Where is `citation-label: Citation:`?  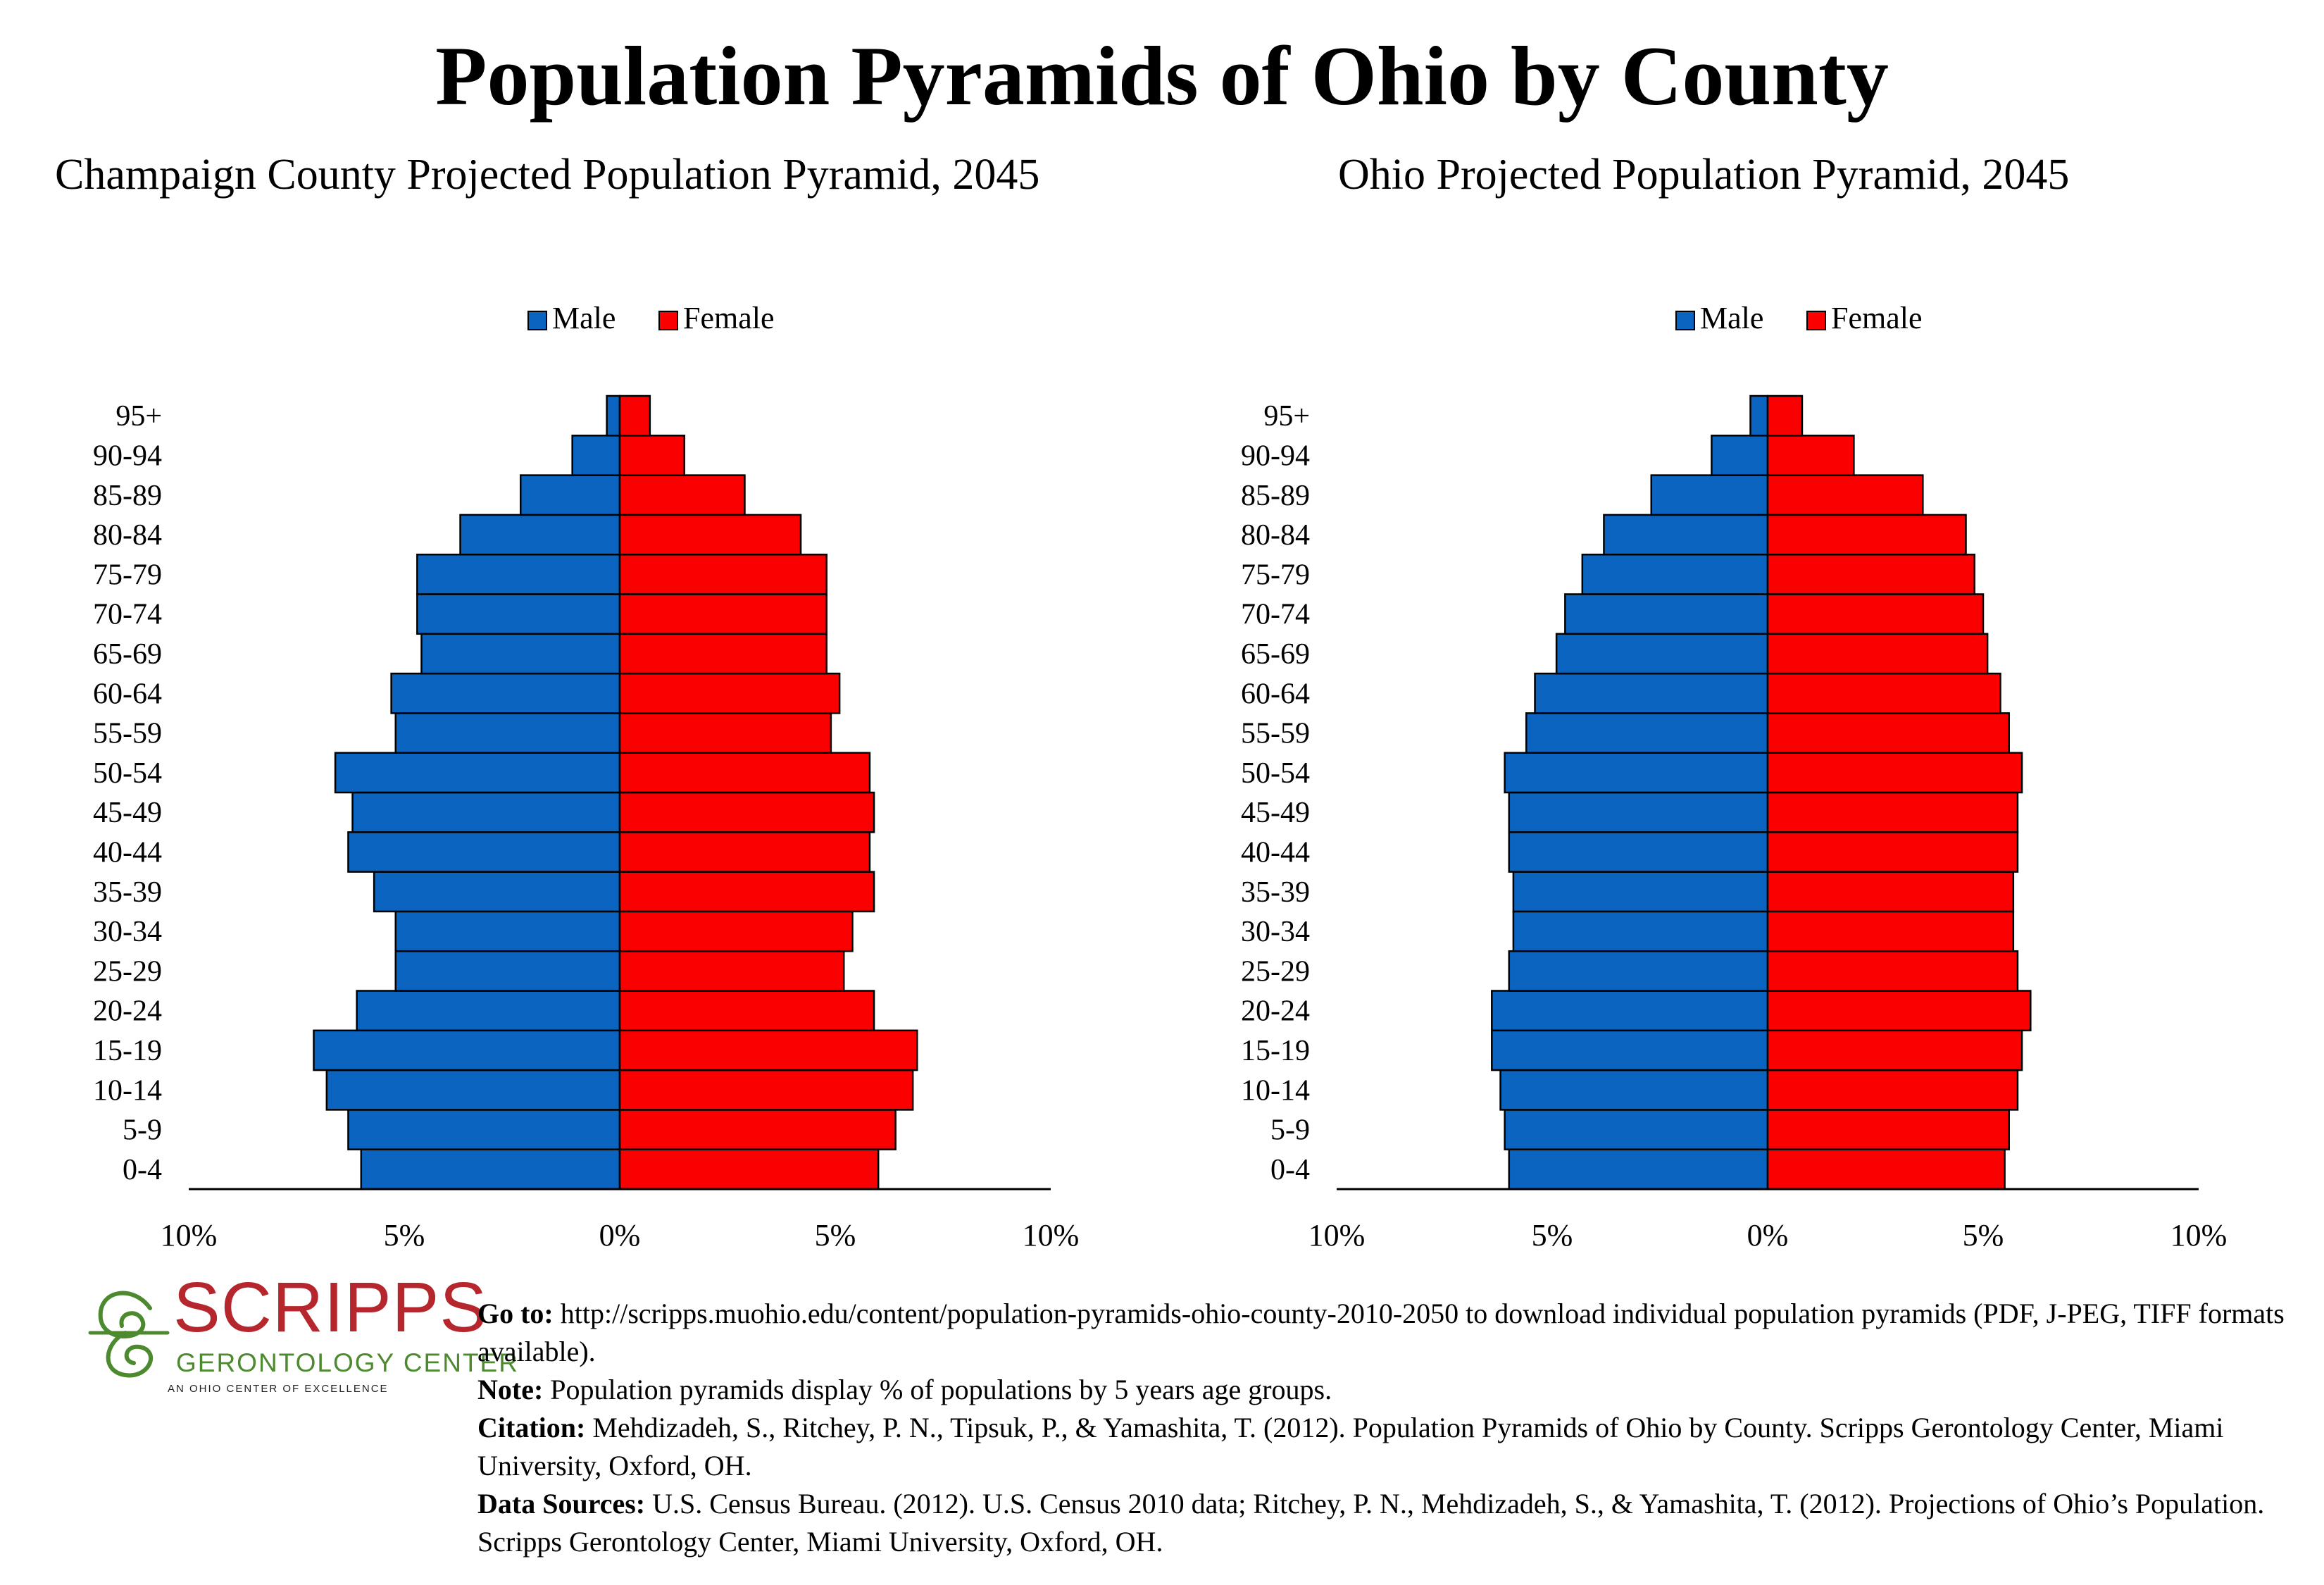
citation-label: Citation: is located at coordinates (531, 1427).